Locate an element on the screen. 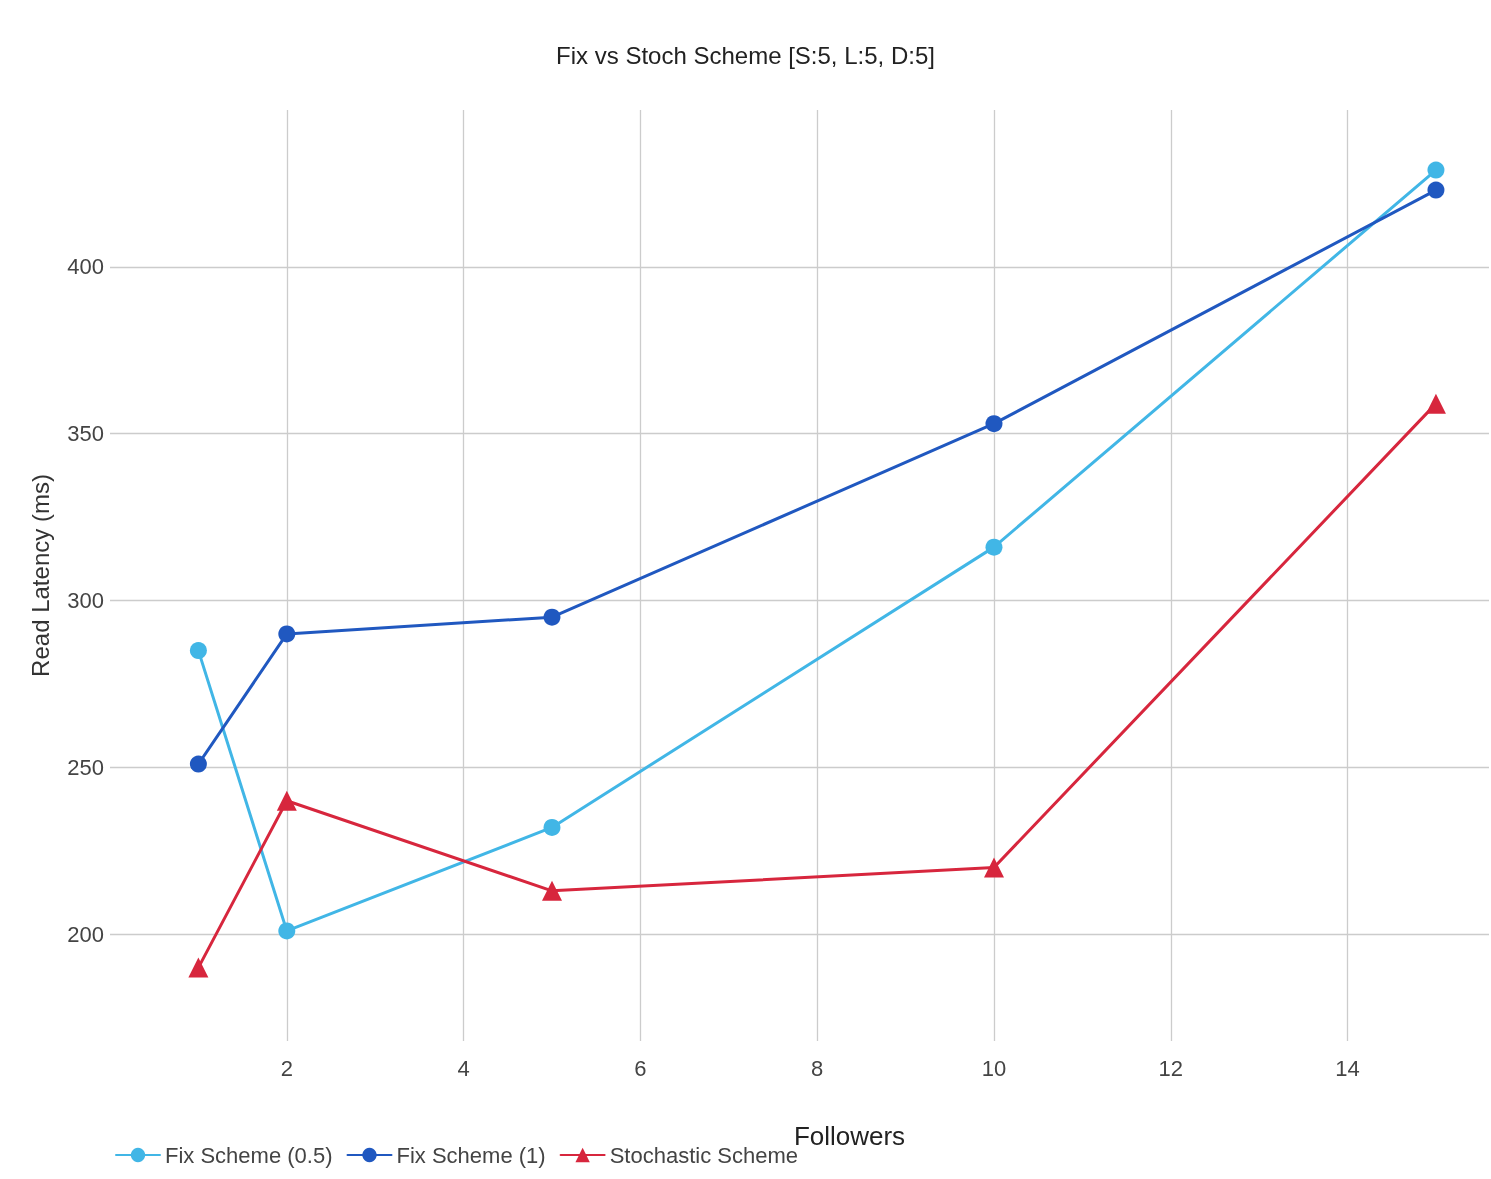 This screenshot has width=1491, height=1179. x-tick-label: 14 is located at coordinates (1347, 1068).